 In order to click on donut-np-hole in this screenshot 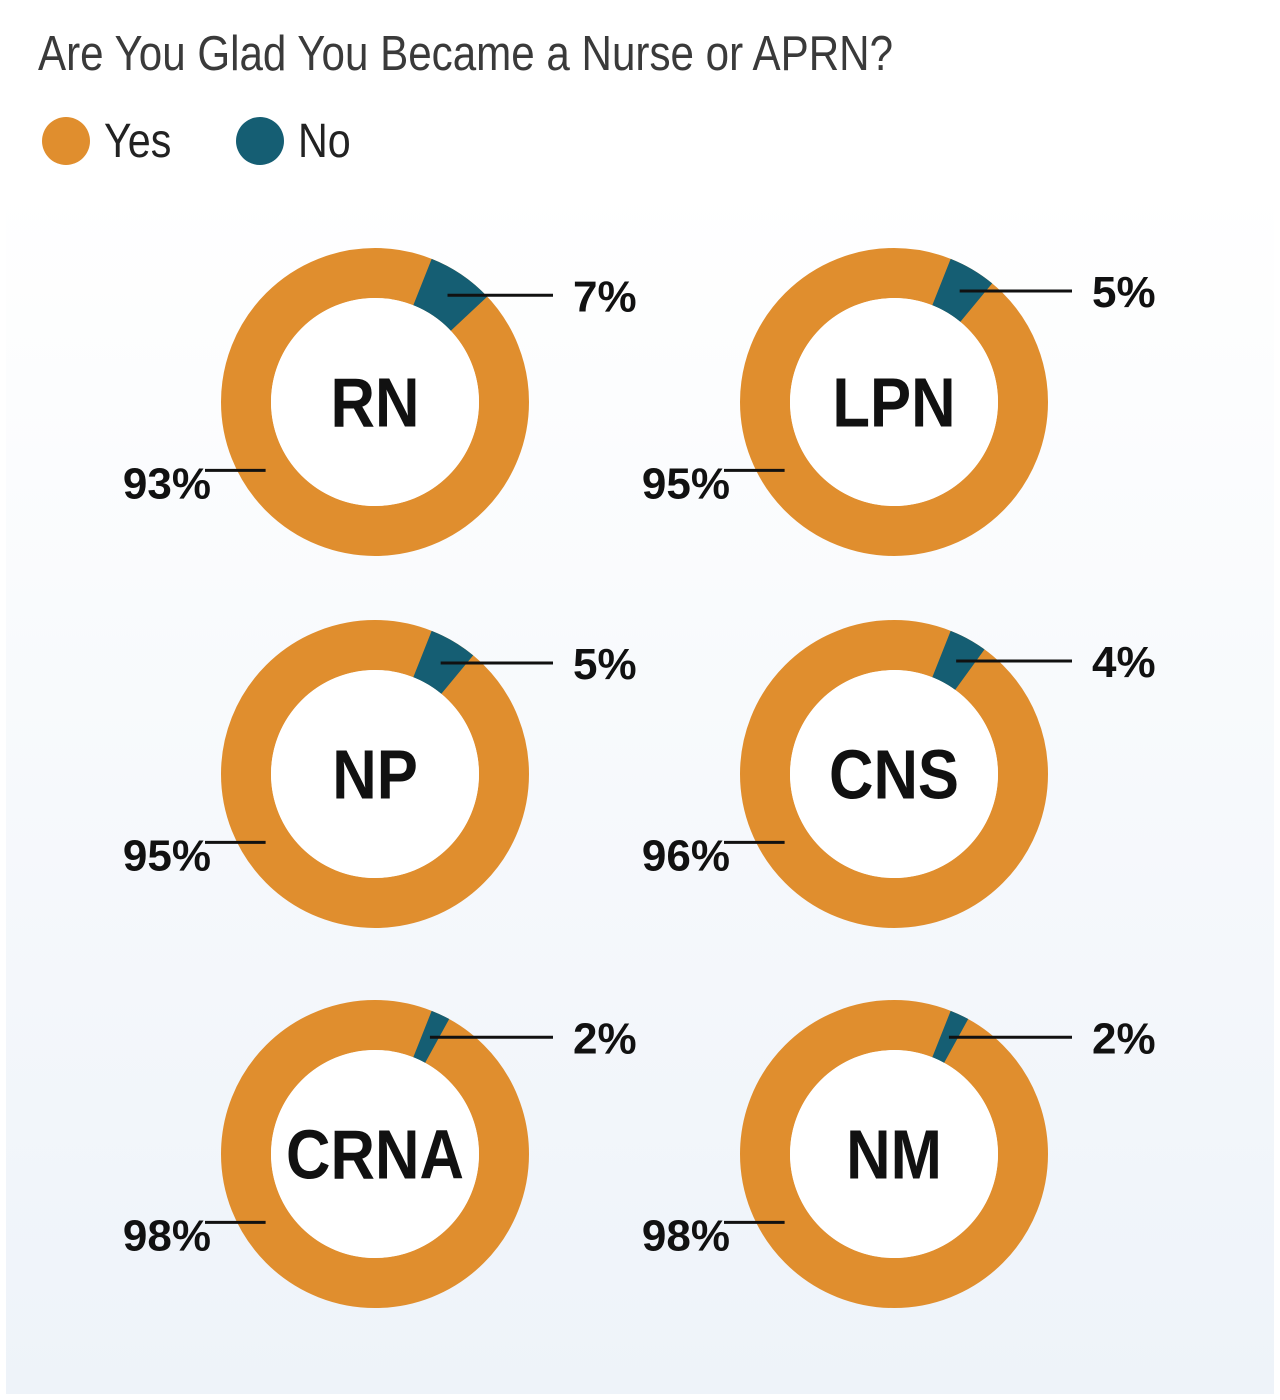, I will do `click(375, 774)`.